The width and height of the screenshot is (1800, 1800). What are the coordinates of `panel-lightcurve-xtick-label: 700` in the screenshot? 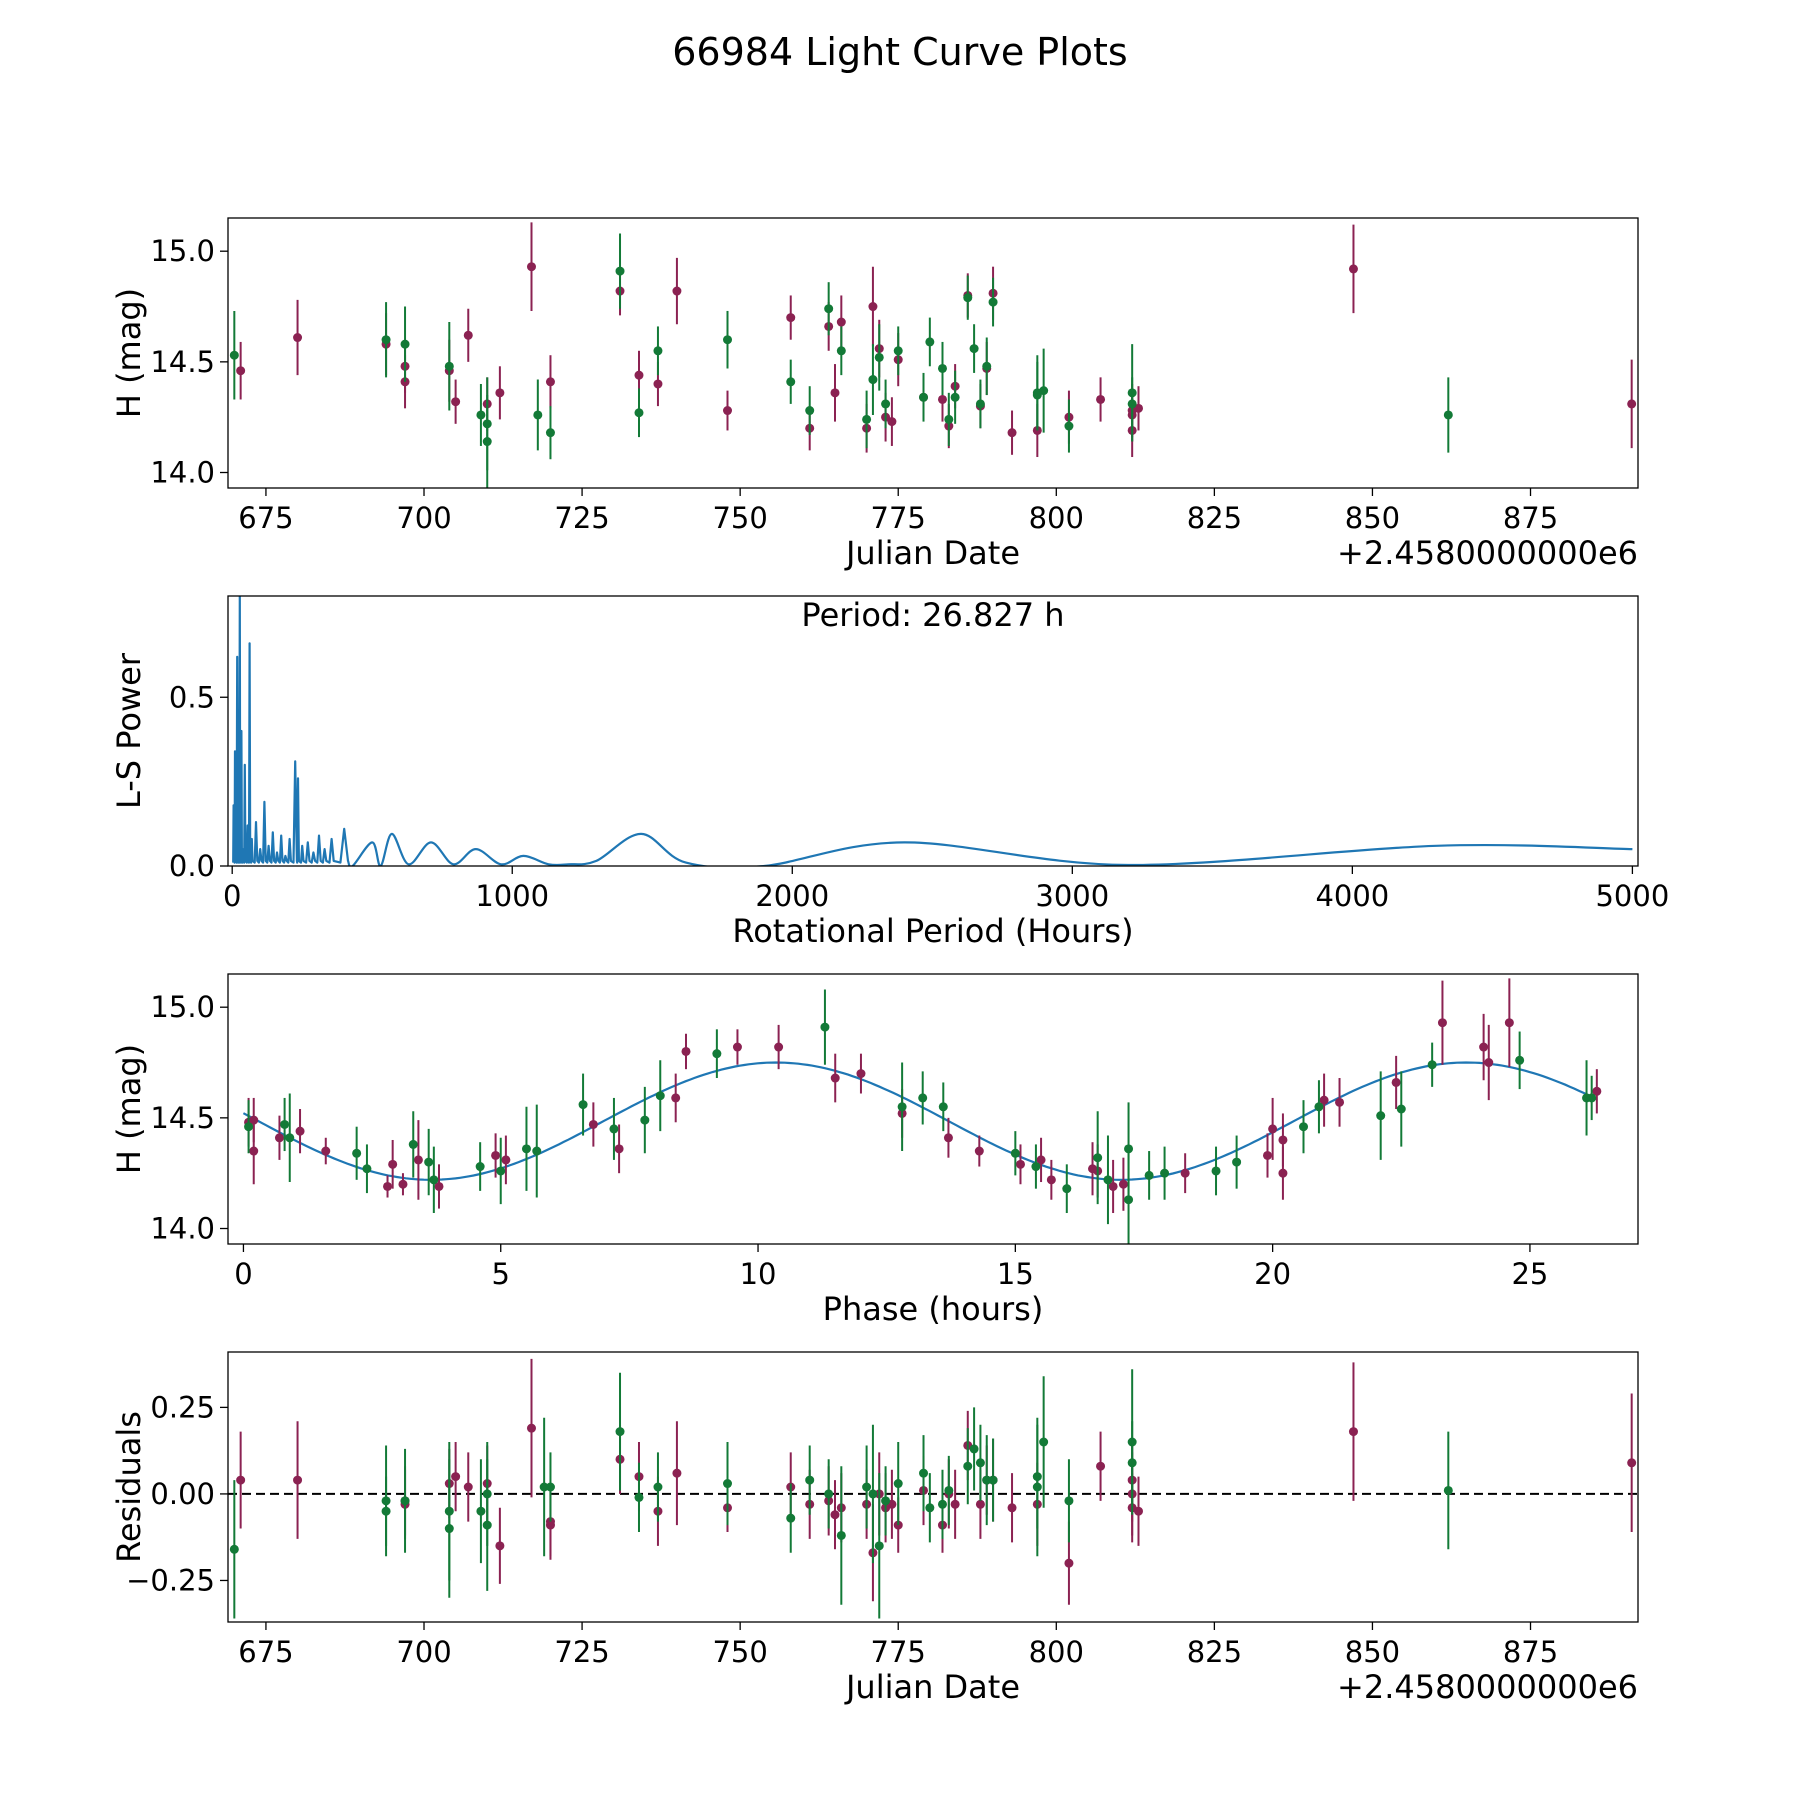 It's located at (423, 518).